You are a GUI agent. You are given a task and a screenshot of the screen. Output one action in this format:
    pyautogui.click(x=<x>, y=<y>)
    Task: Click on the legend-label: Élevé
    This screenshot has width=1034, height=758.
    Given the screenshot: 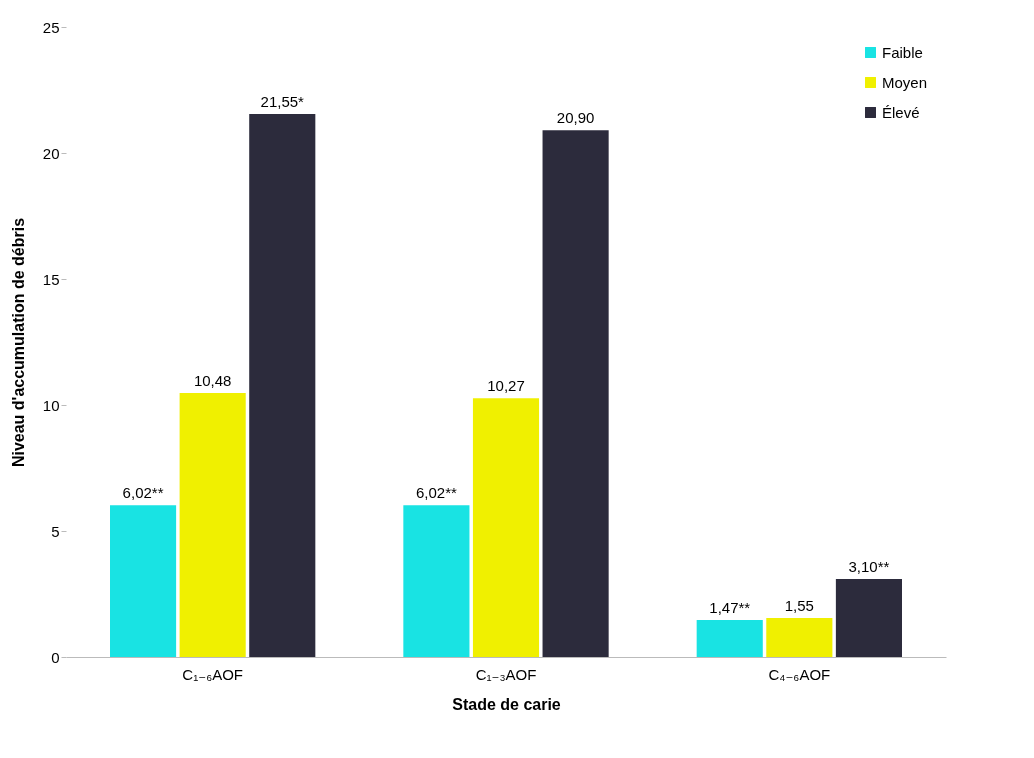 What is the action you would take?
    pyautogui.click(x=901, y=112)
    